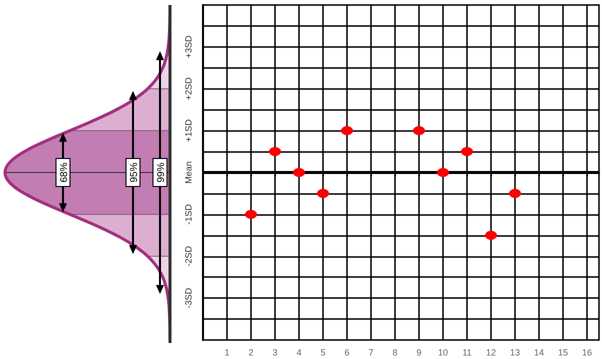  I want to click on x-tick-label: 2, so click(251, 353).